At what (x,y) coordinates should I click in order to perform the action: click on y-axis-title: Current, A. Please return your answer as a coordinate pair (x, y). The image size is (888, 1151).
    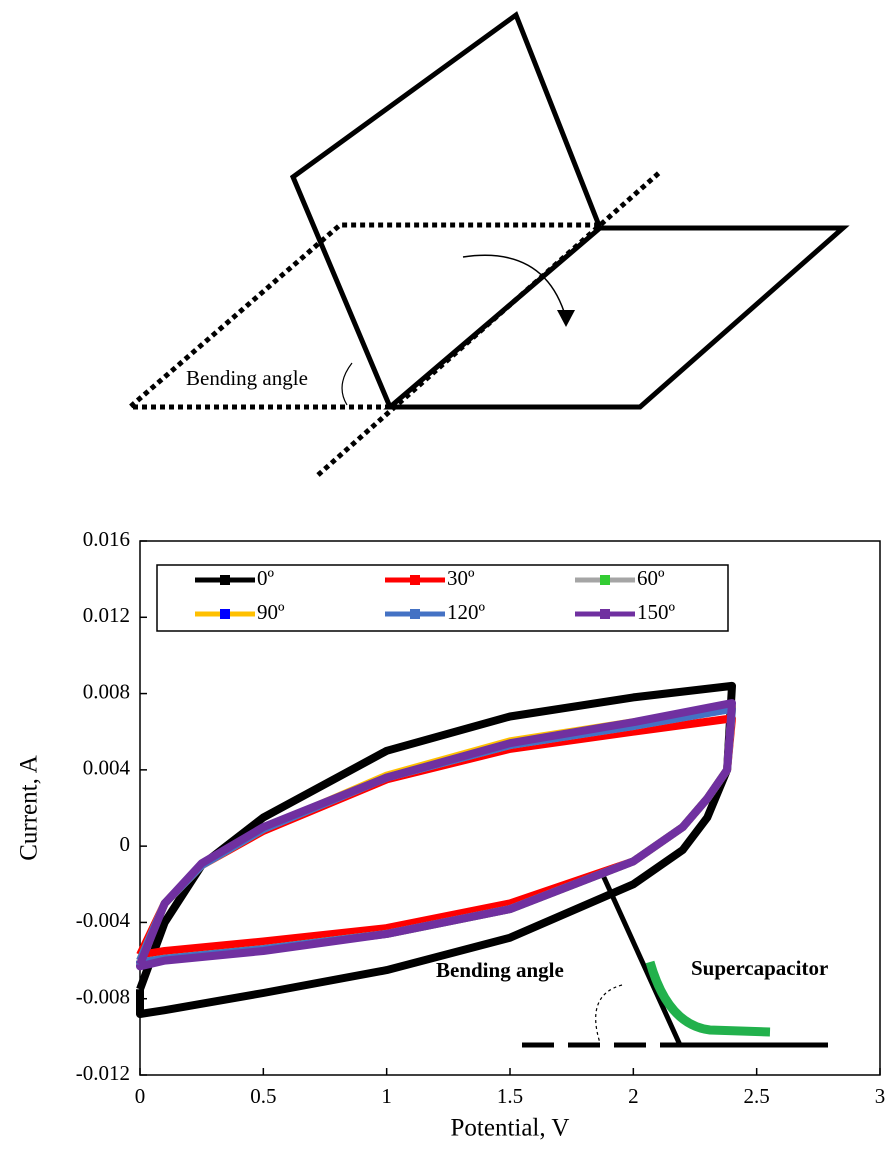
    Looking at the image, I should click on (29, 808).